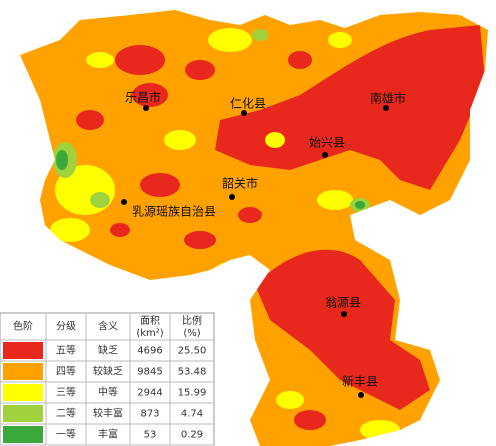 This screenshot has width=496, height=446. I want to click on table-header: 比例, so click(192, 320).